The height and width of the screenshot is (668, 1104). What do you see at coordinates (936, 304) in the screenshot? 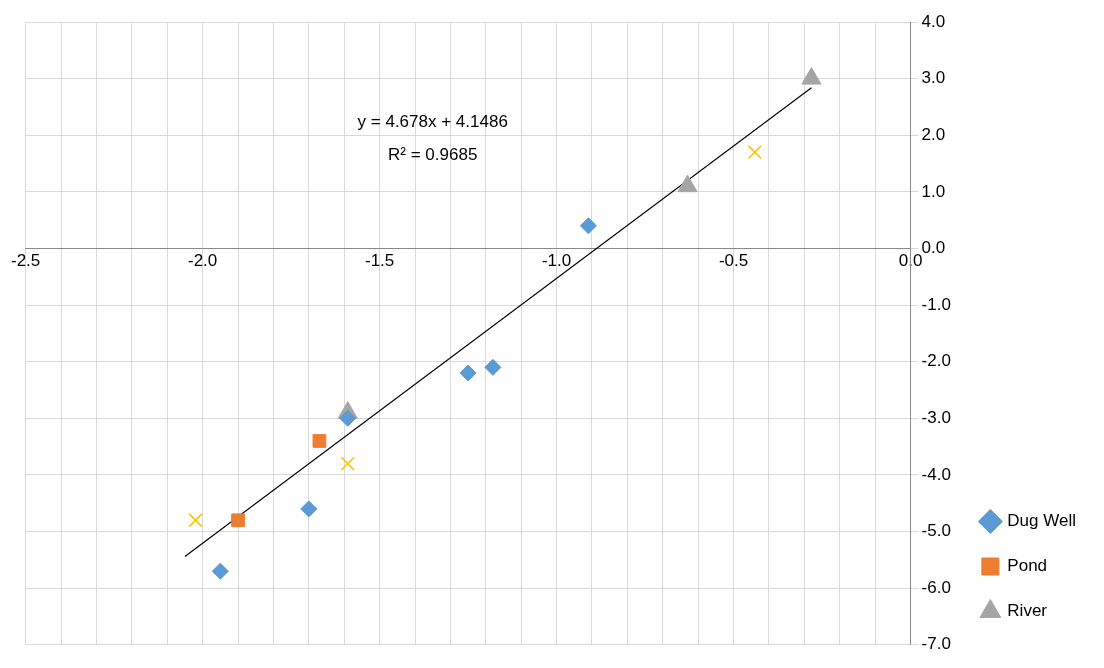
I see `y-tick-label: -1.0` at bounding box center [936, 304].